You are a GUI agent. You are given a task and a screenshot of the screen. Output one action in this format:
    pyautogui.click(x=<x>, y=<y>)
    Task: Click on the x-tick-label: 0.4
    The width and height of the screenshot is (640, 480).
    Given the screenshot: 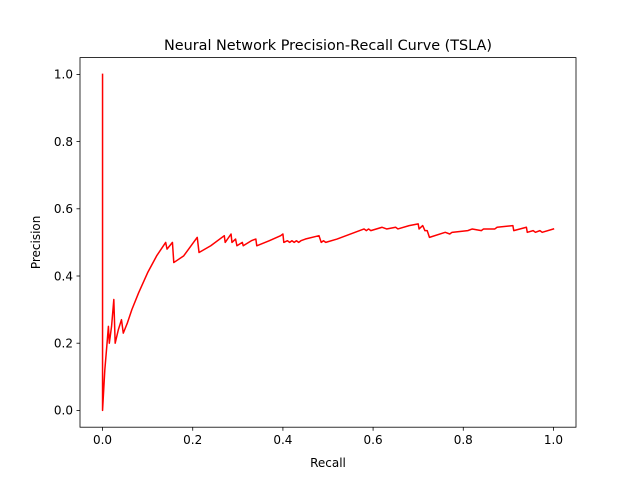 What is the action you would take?
    pyautogui.click(x=282, y=440)
    